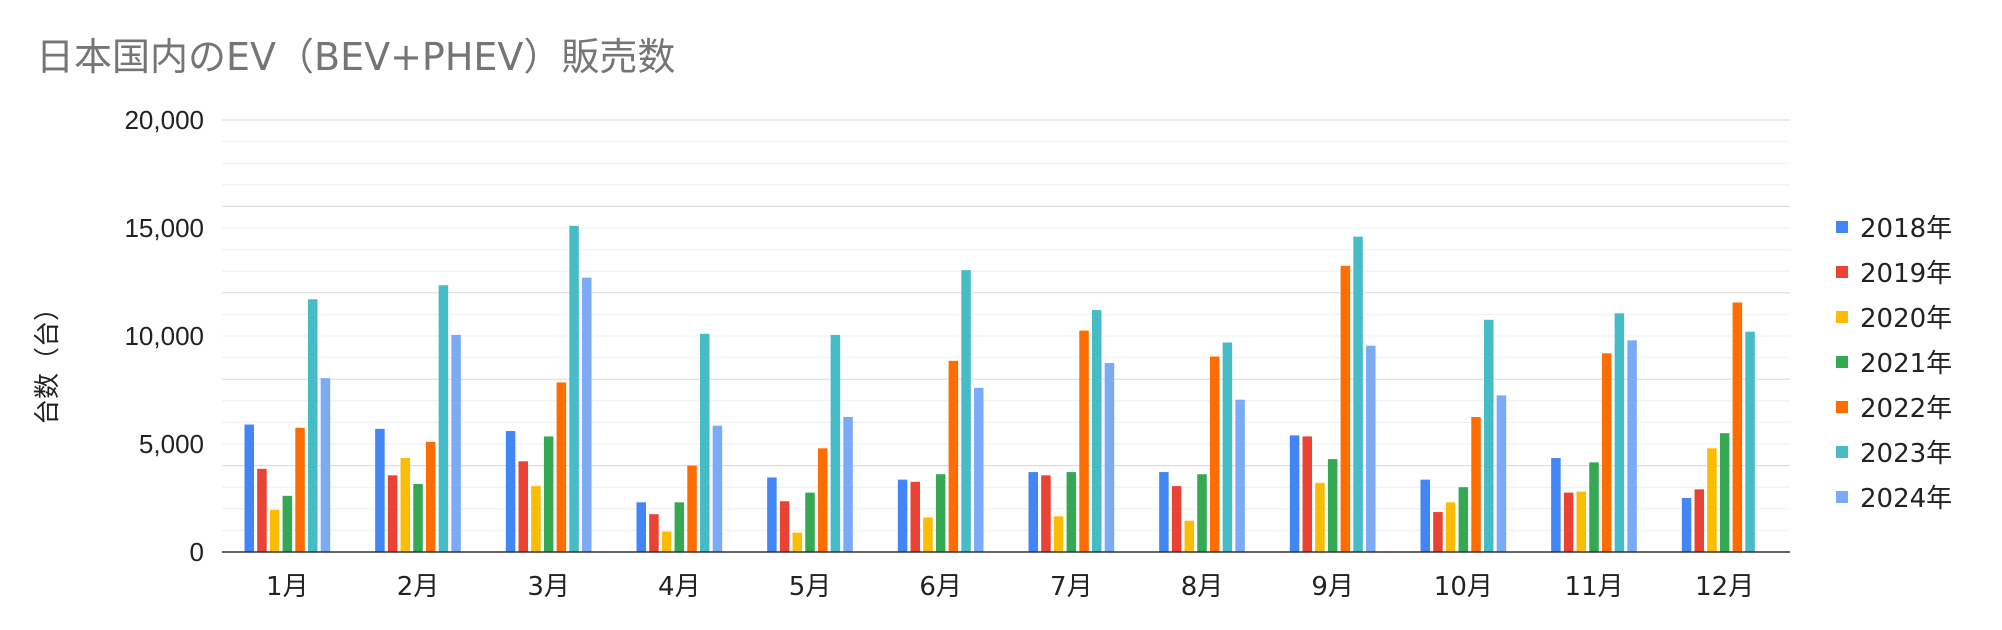 The width and height of the screenshot is (2002, 630). Describe the element at coordinates (822, 500) in the screenshot. I see `bar-2022年-5月` at that location.